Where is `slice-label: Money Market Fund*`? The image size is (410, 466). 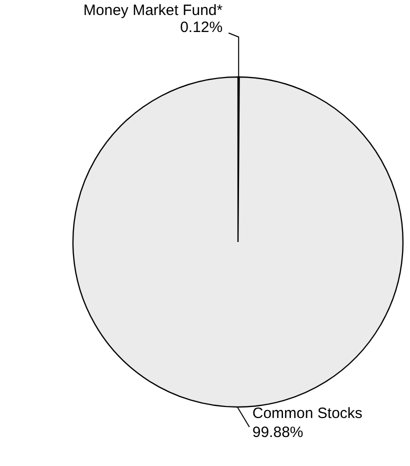
slice-label: Money Market Fund* is located at coordinates (153, 10).